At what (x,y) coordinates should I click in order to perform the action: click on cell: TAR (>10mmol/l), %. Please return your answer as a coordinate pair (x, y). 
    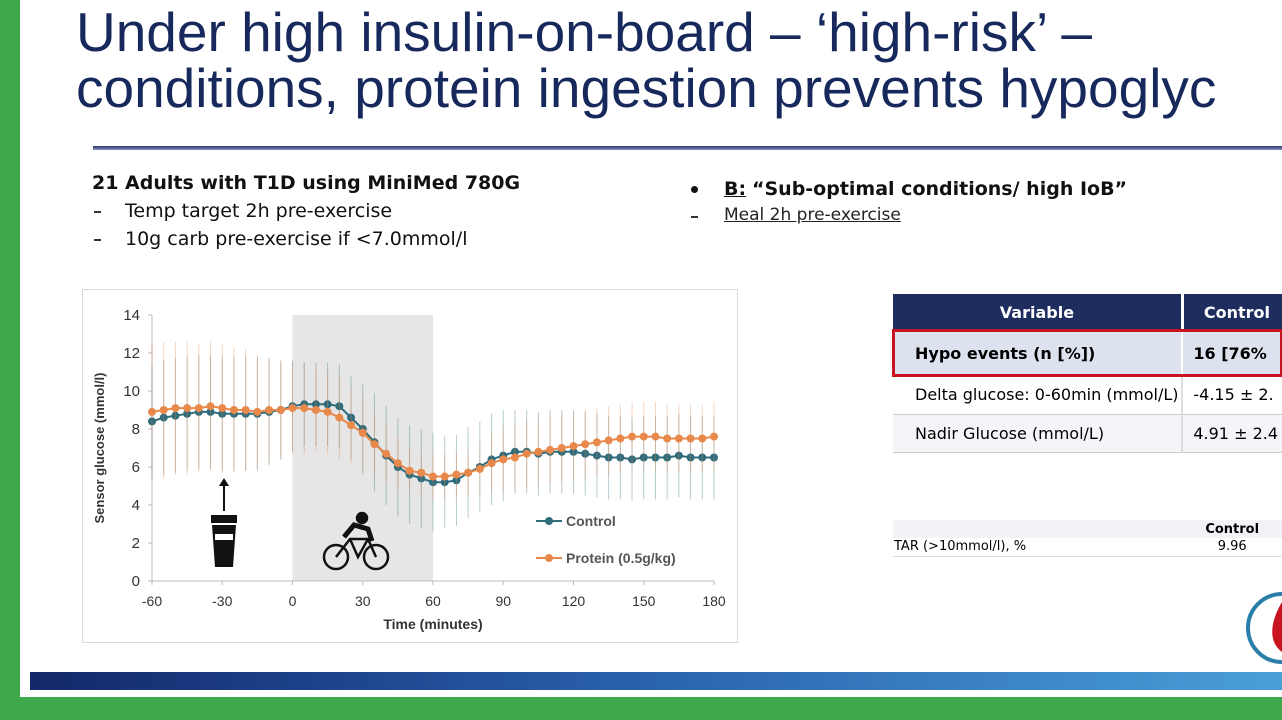
    Looking at the image, I should click on (960, 547).